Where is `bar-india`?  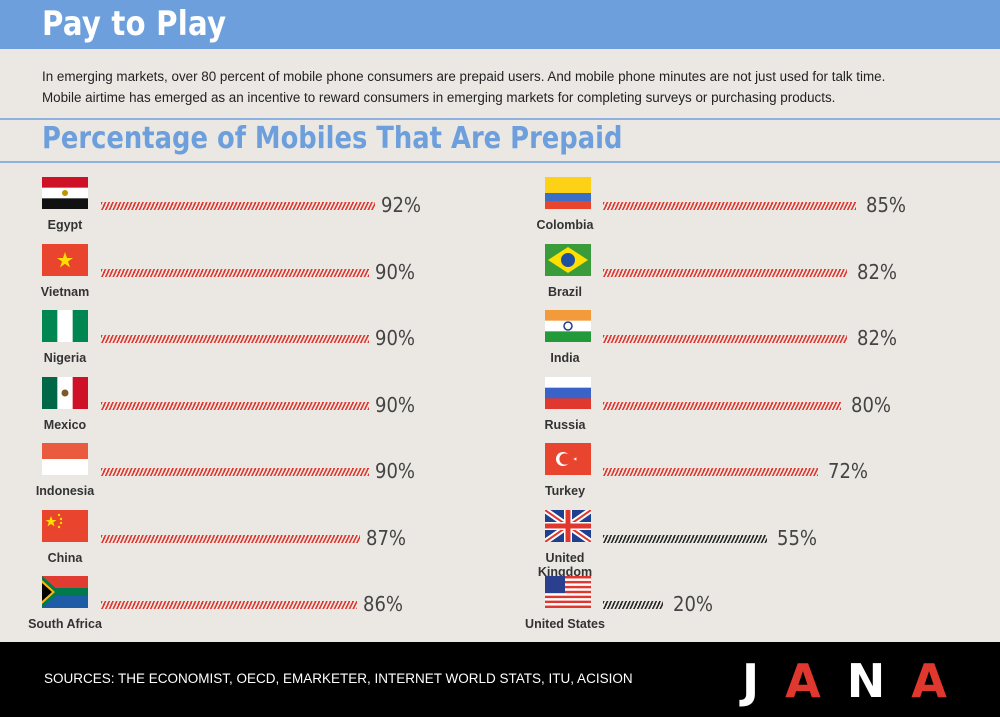
bar-india is located at coordinates (725, 339).